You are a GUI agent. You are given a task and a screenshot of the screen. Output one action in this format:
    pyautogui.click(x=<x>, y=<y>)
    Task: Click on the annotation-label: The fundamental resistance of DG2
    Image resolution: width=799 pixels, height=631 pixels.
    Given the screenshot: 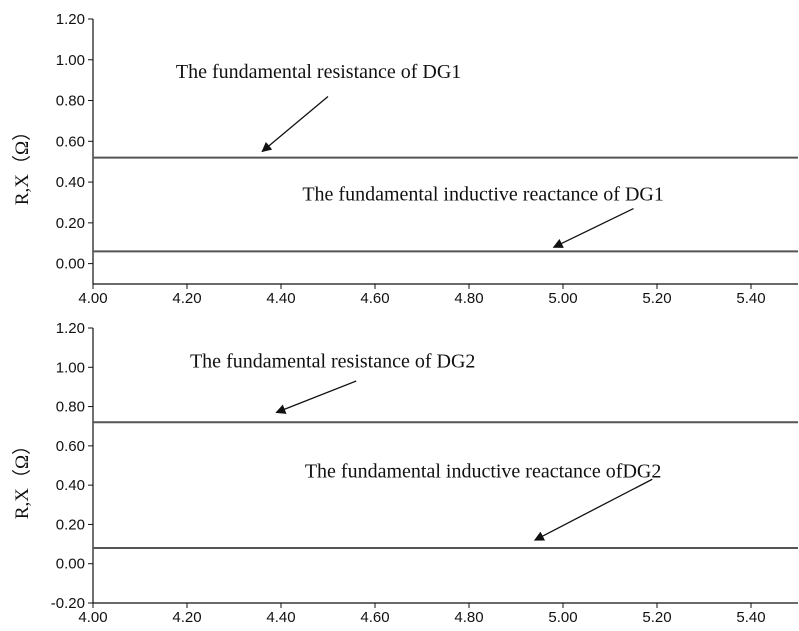 What is the action you would take?
    pyautogui.click(x=332, y=361)
    